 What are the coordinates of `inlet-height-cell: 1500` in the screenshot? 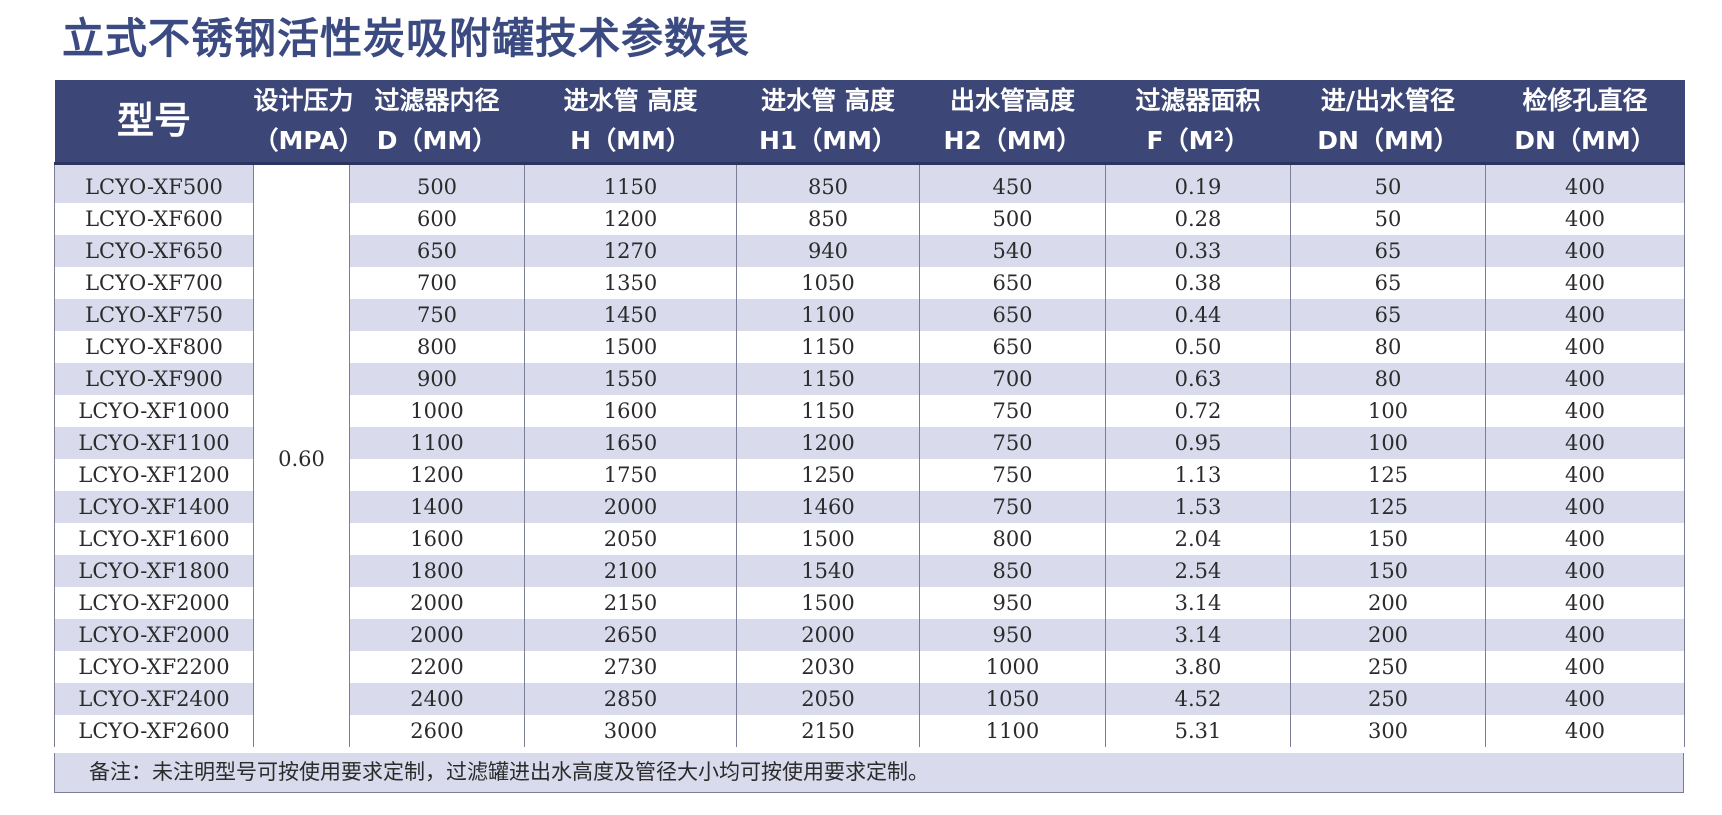 It's located at (828, 539).